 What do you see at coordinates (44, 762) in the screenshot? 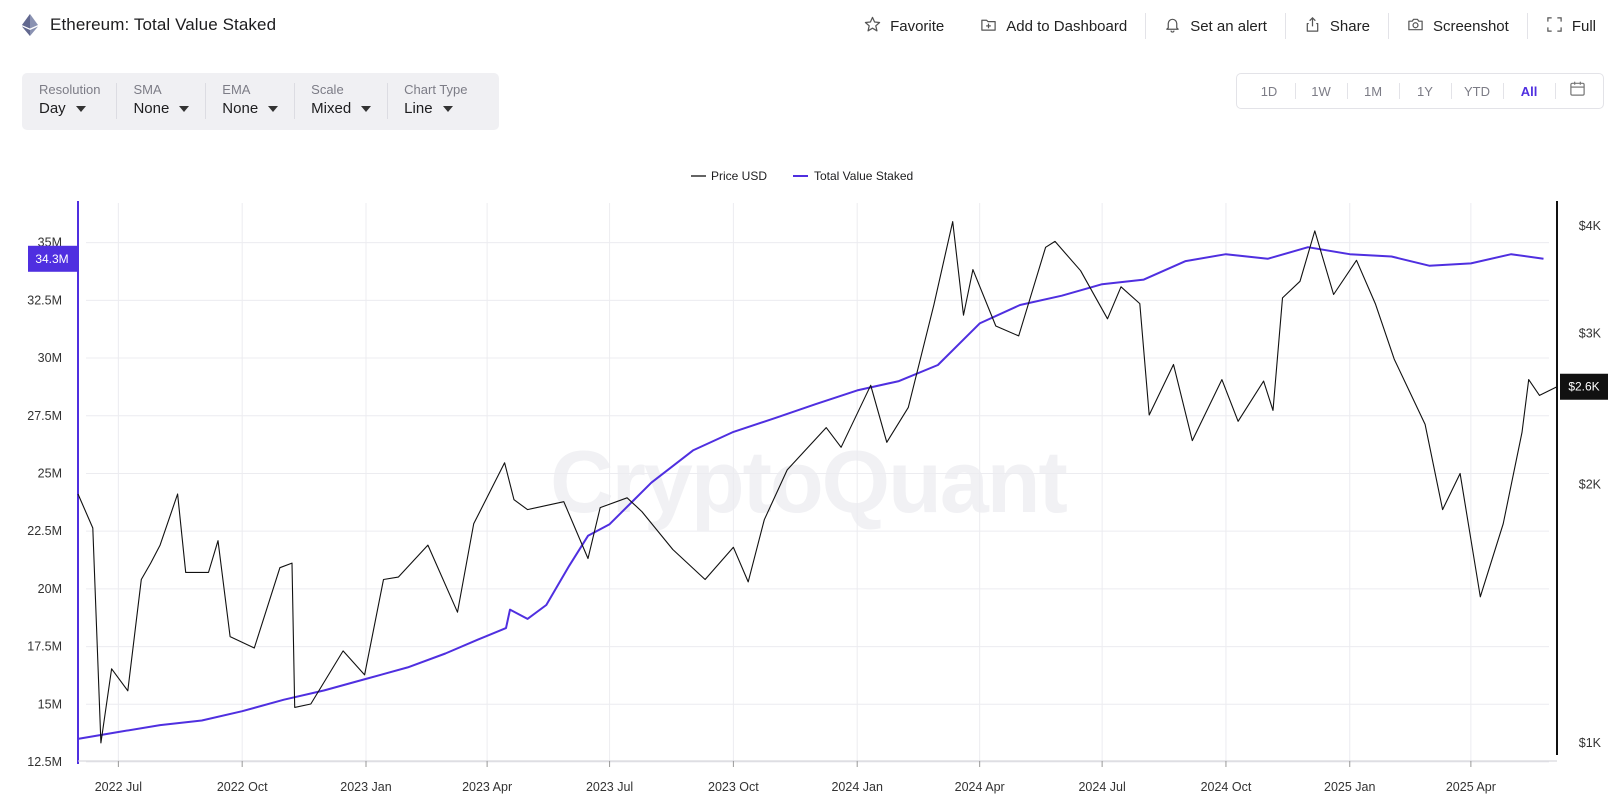
I see `left-tick-label: 12.5M` at bounding box center [44, 762].